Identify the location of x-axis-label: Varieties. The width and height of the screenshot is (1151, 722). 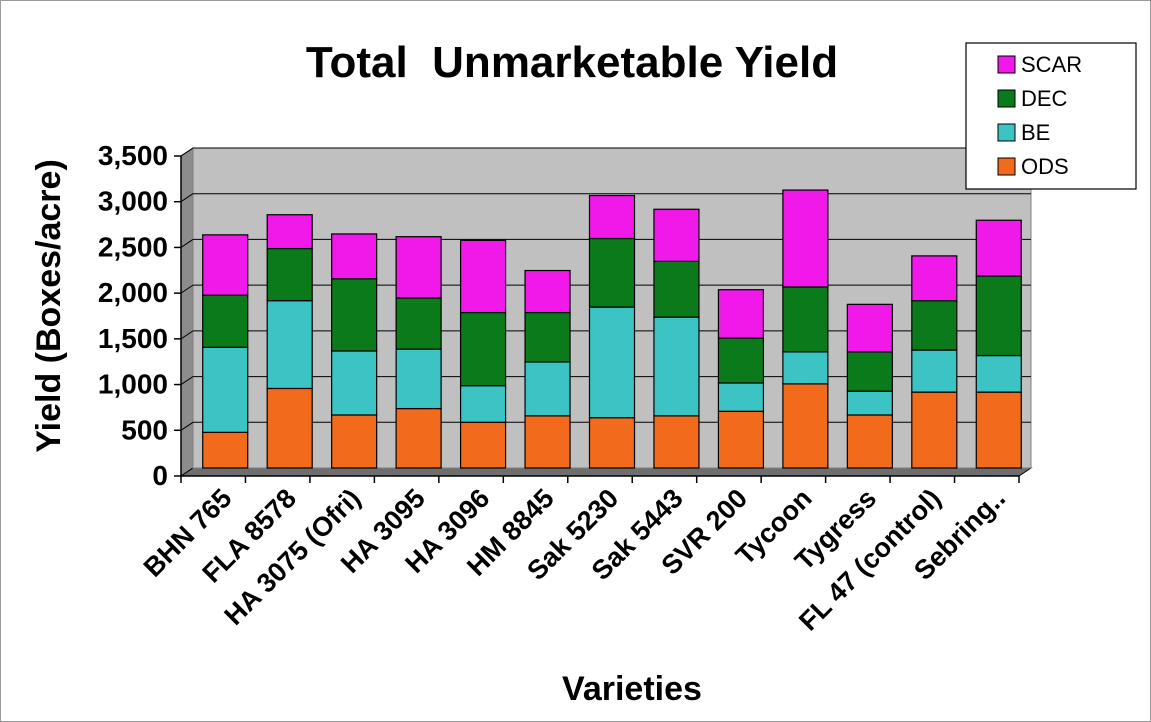
(632, 689).